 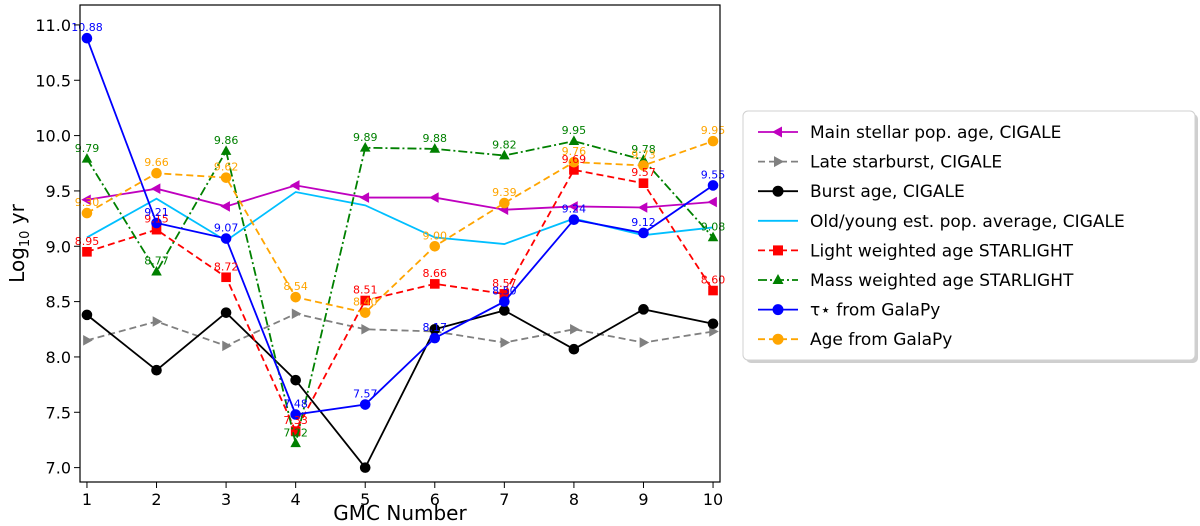 What do you see at coordinates (87, 499) in the screenshot?
I see `x-tick-label-0: 1` at bounding box center [87, 499].